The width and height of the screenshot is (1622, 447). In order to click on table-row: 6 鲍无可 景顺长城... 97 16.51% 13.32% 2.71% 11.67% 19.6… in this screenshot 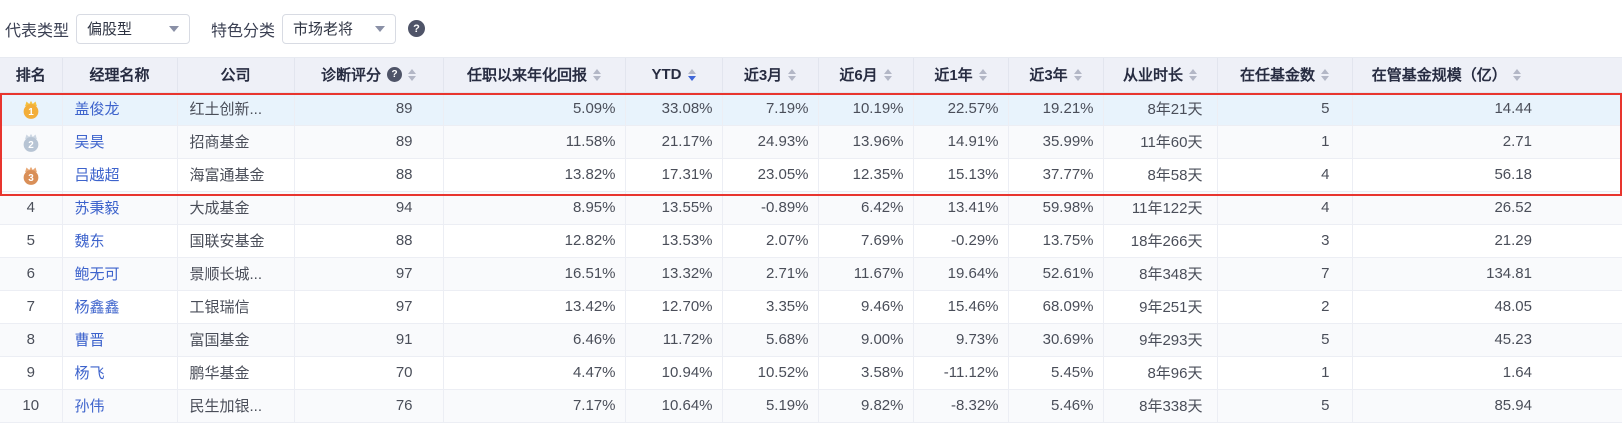, I will do `click(811, 274)`.